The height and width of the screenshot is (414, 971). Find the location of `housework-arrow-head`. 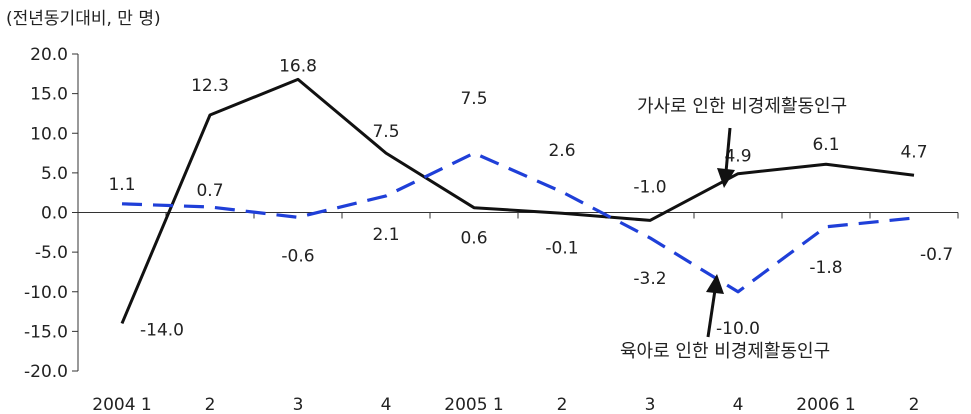

housework-arrow-head is located at coordinates (726, 178).